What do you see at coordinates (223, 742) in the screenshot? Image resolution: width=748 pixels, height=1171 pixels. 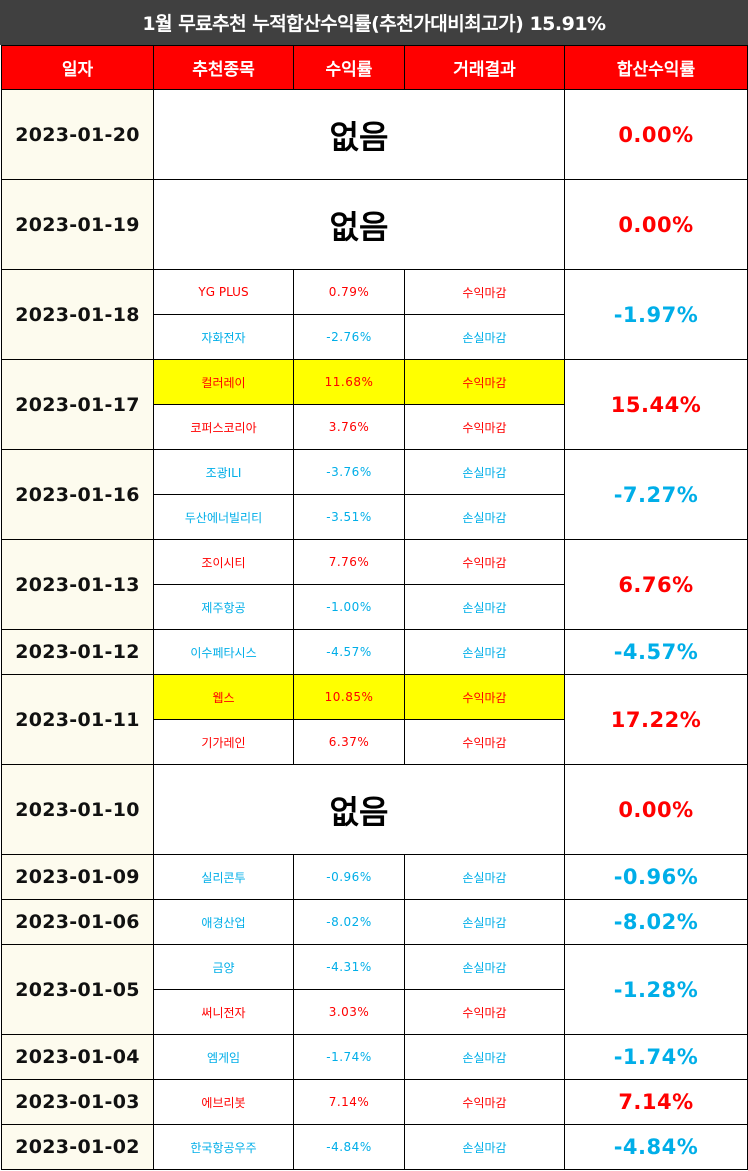 I see `stock-name-cell: 기가레인` at bounding box center [223, 742].